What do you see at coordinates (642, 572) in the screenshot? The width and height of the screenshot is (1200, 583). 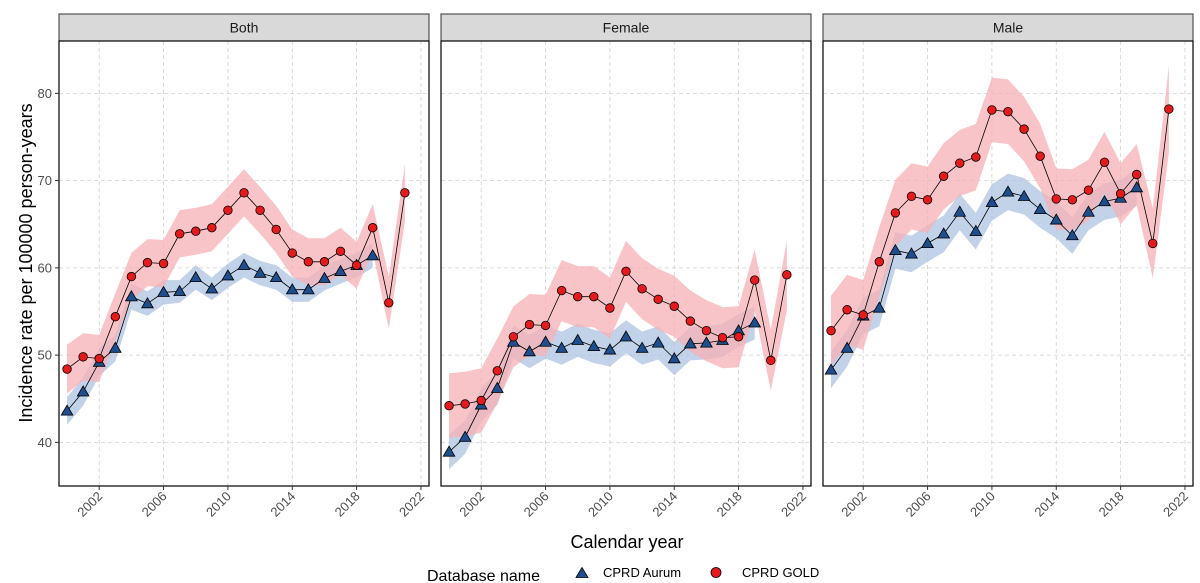 I see `legend-label-aurum: CPRD Aurum` at bounding box center [642, 572].